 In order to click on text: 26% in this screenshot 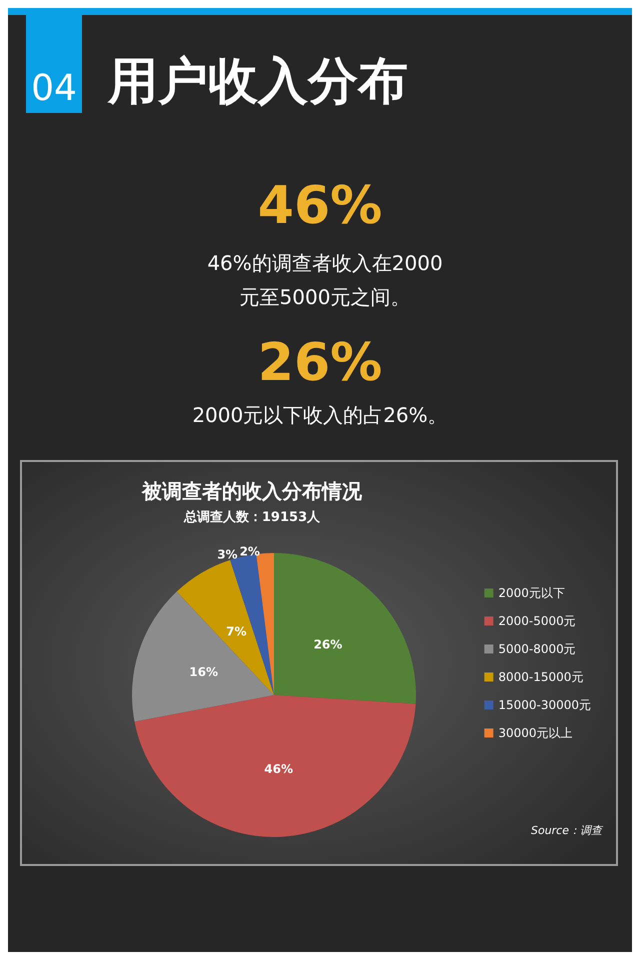, I will do `click(320, 363)`.